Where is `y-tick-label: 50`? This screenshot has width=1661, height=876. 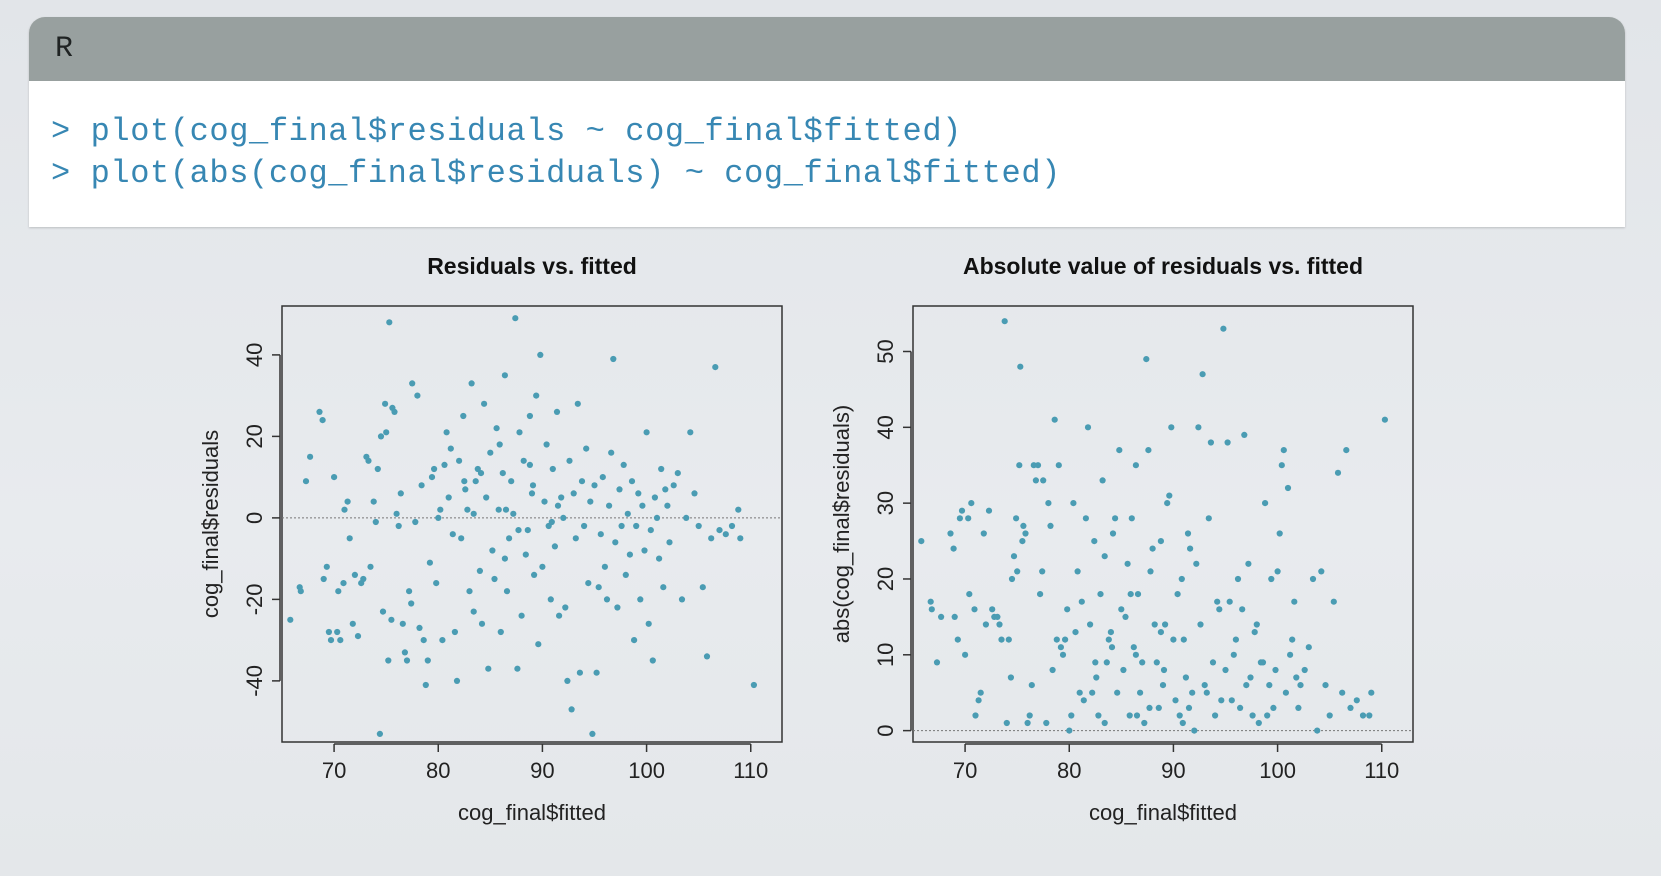
y-tick-label: 50 is located at coordinates (885, 351).